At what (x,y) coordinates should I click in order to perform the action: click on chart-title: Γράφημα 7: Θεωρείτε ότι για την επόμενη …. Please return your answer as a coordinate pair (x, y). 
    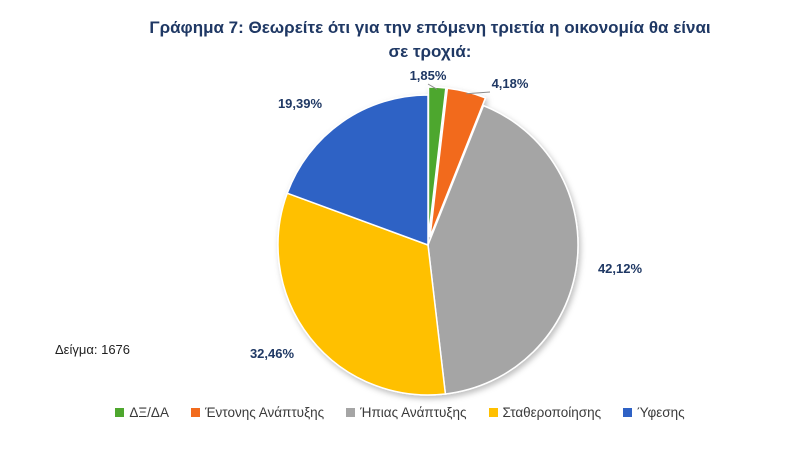
    Looking at the image, I should click on (430, 39).